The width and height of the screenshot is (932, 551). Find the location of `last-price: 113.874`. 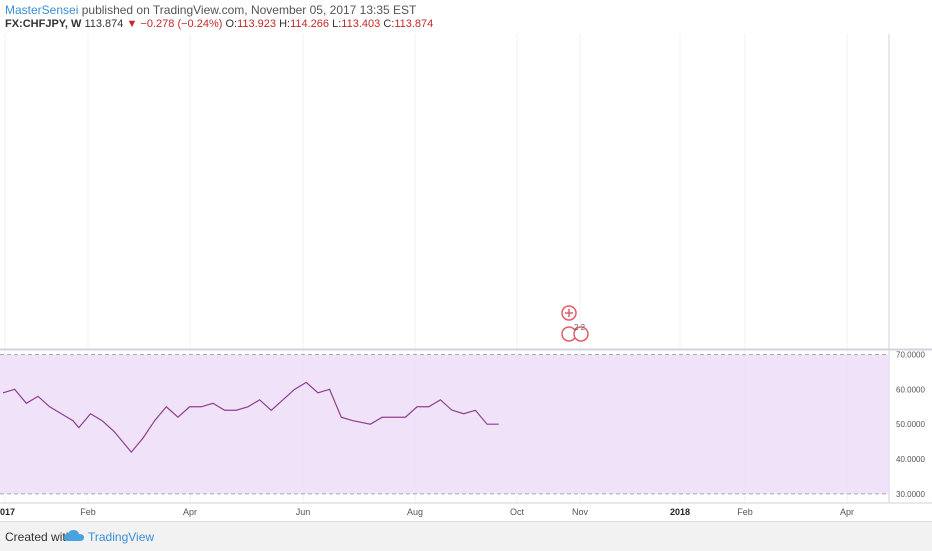

last-price: 113.874 is located at coordinates (104, 24).